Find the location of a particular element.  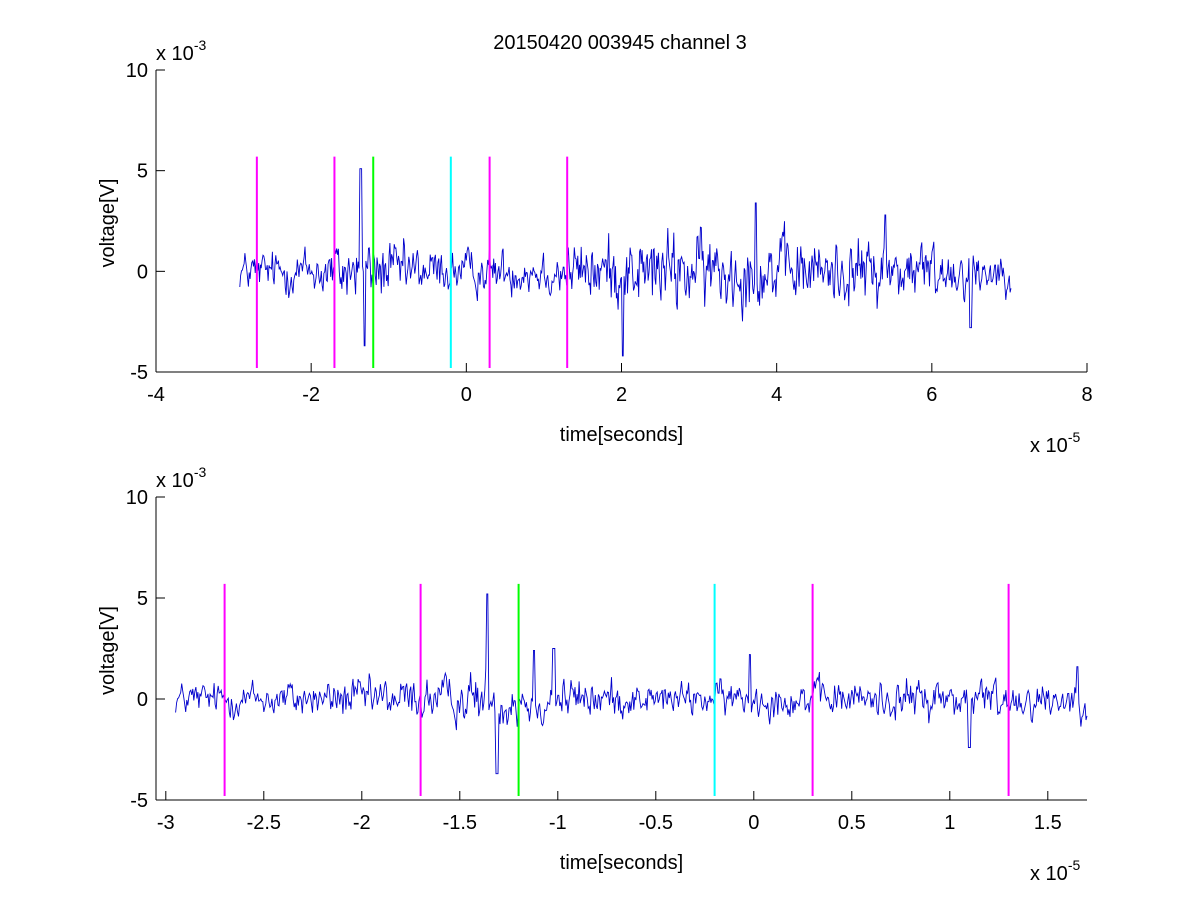

signal-trace is located at coordinates (625, 262).